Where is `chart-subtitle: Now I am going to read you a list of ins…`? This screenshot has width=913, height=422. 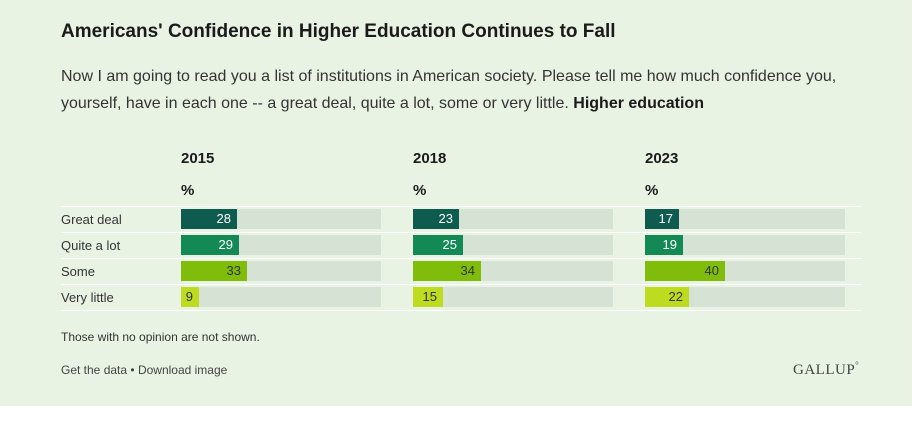
chart-subtitle: Now I am going to read you a list of ins… is located at coordinates (466, 90).